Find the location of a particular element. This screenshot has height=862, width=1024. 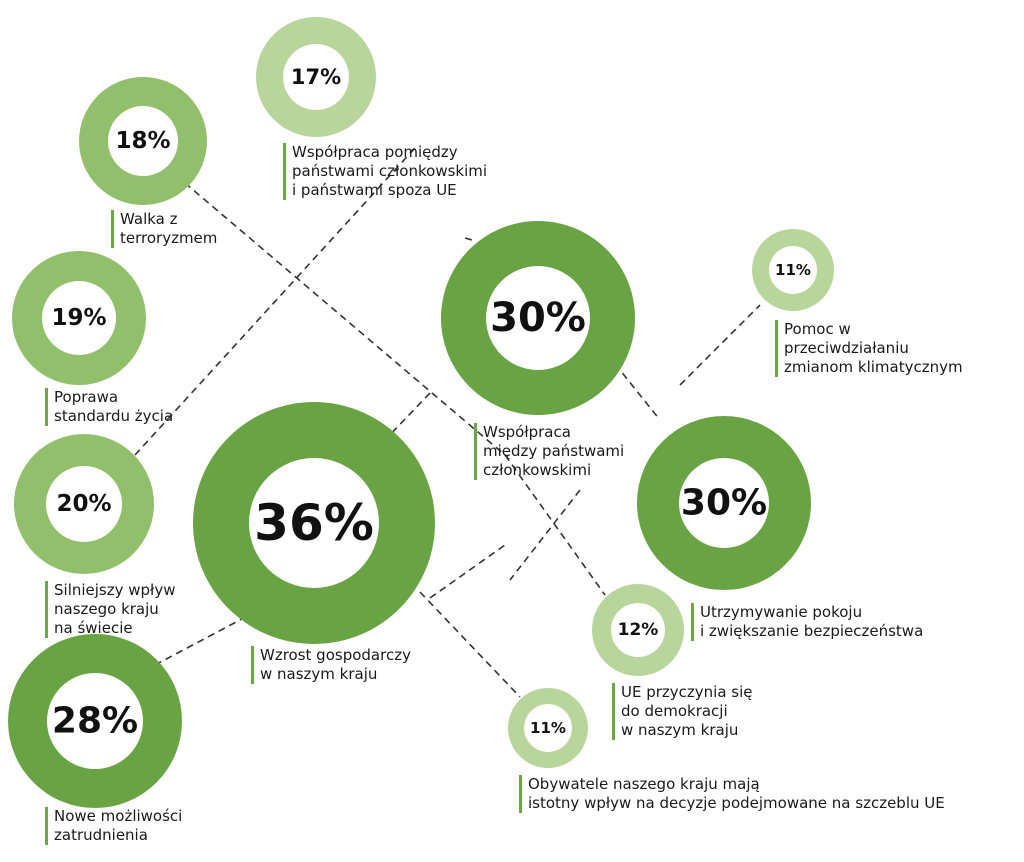

label-line: między państwami is located at coordinates (554, 451).